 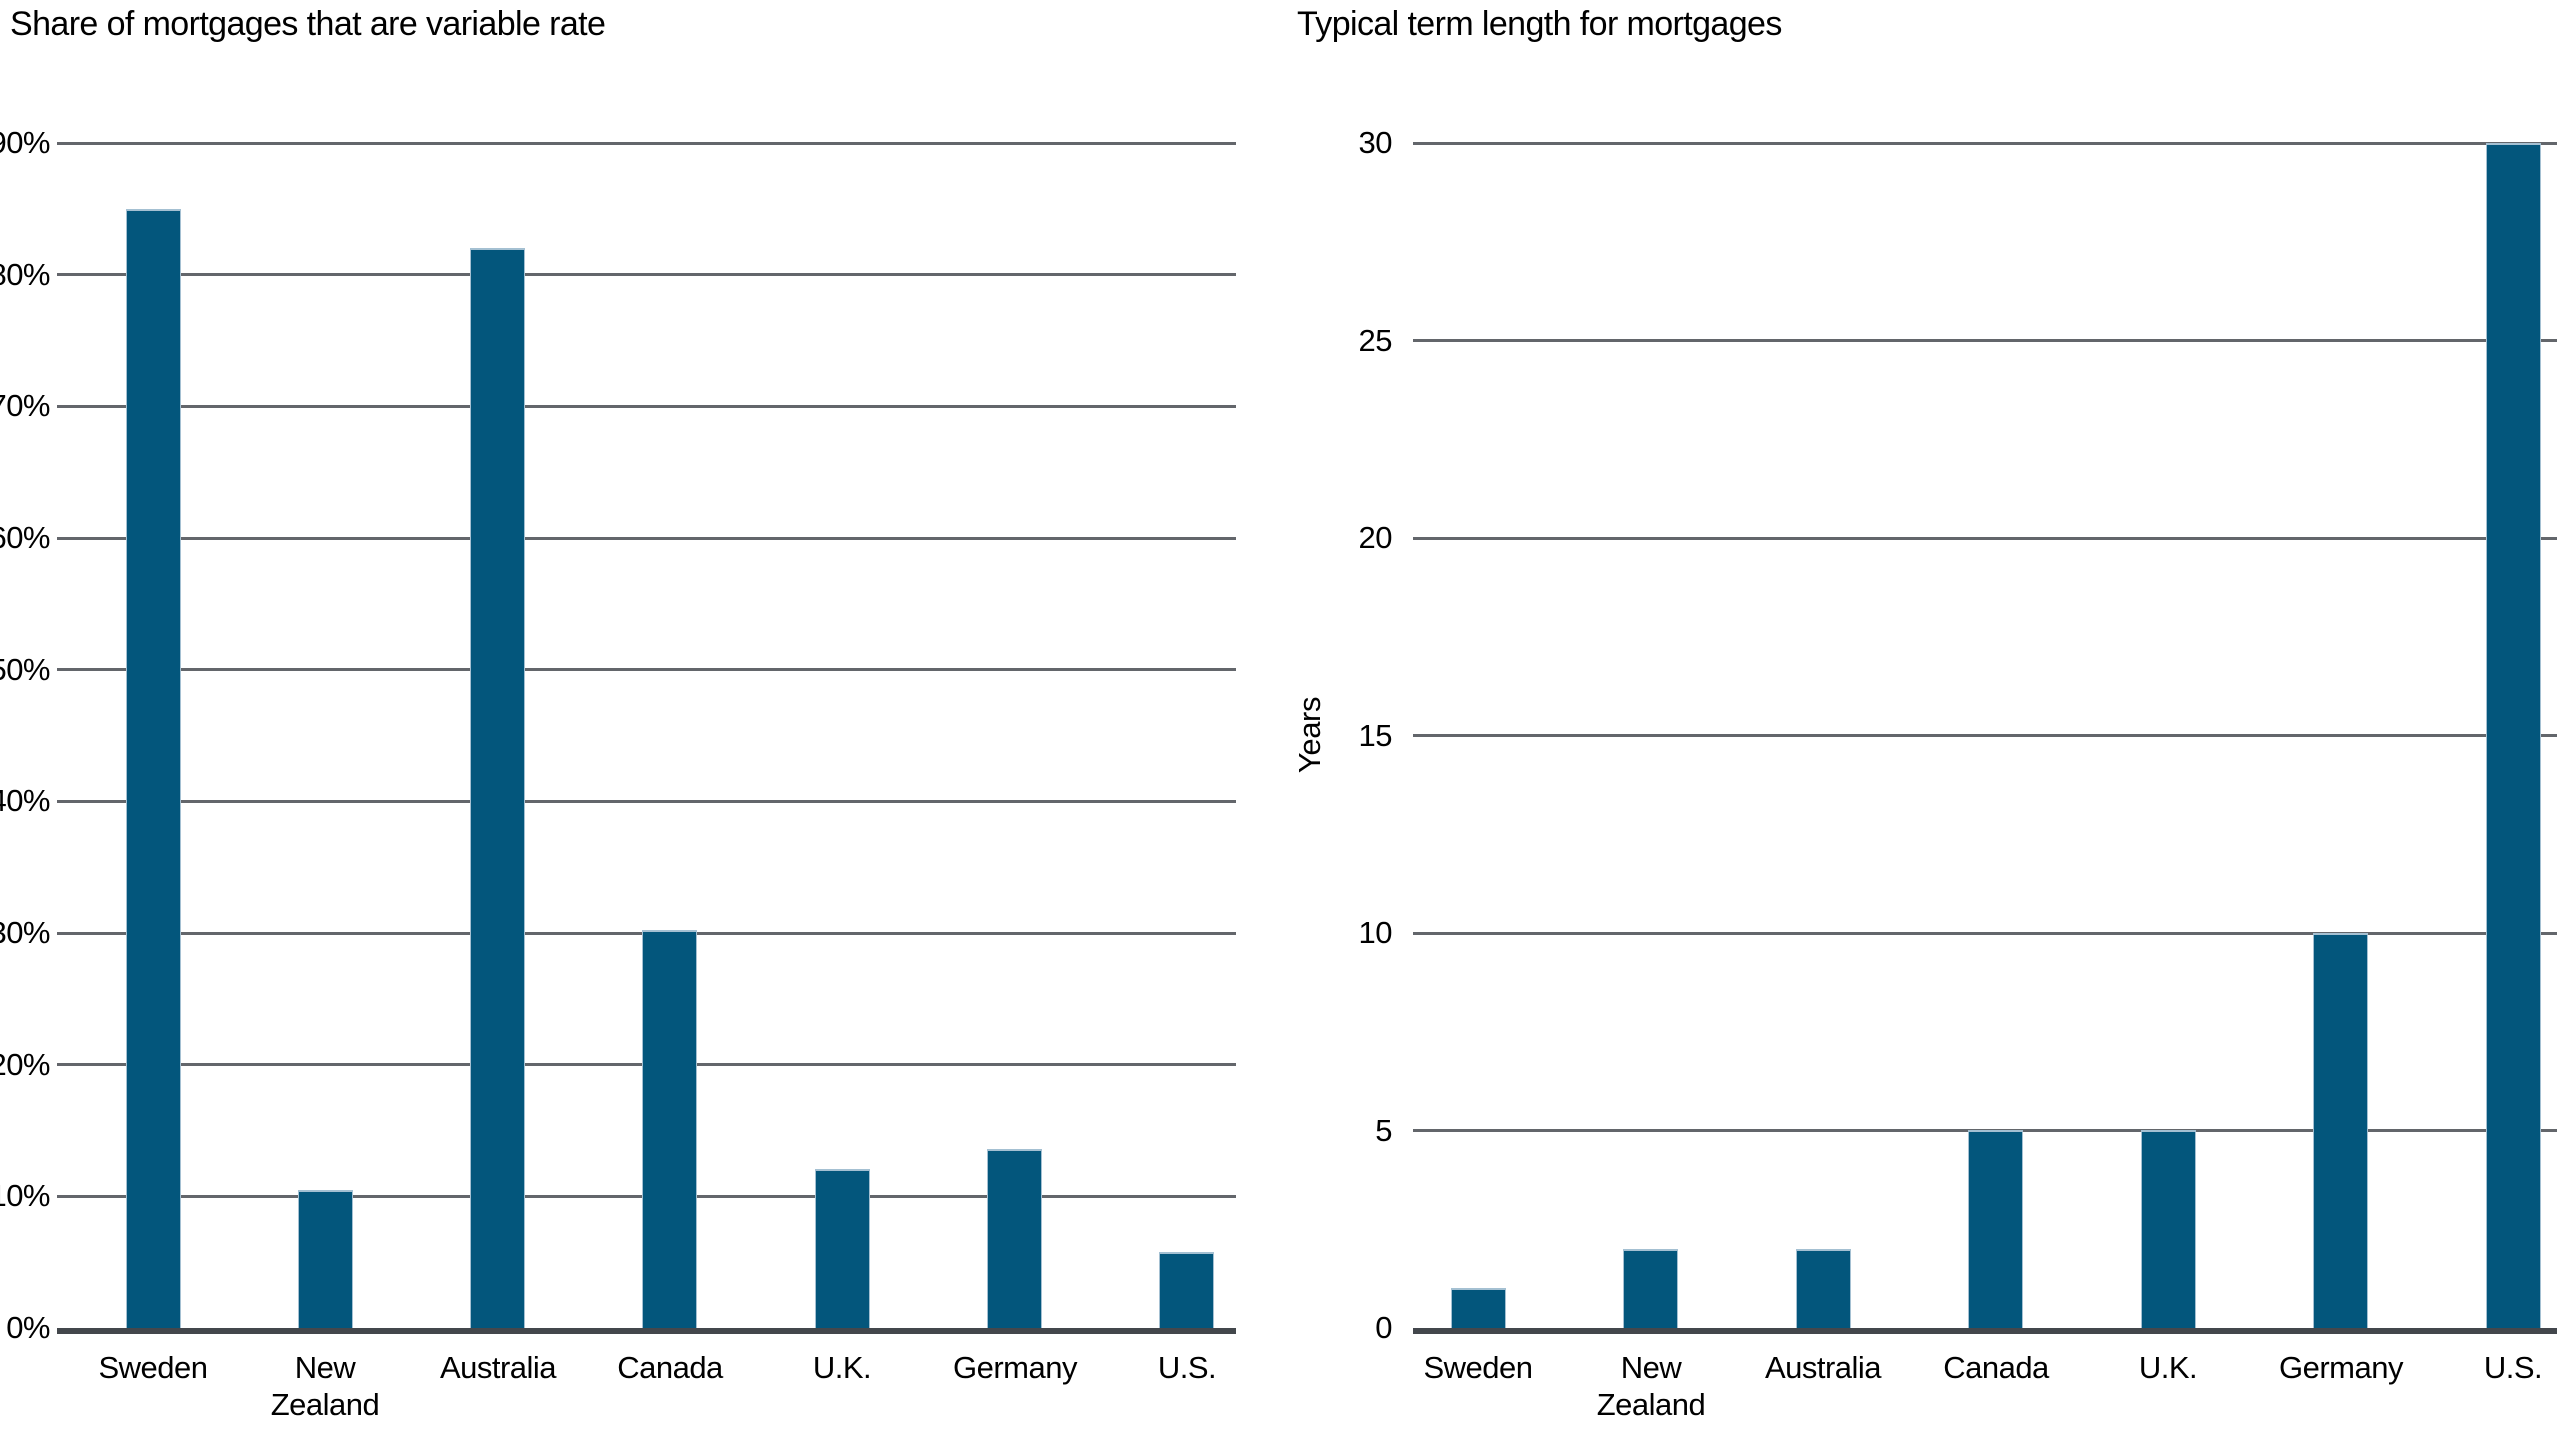 I want to click on gridline-90%, so click(x=646, y=143).